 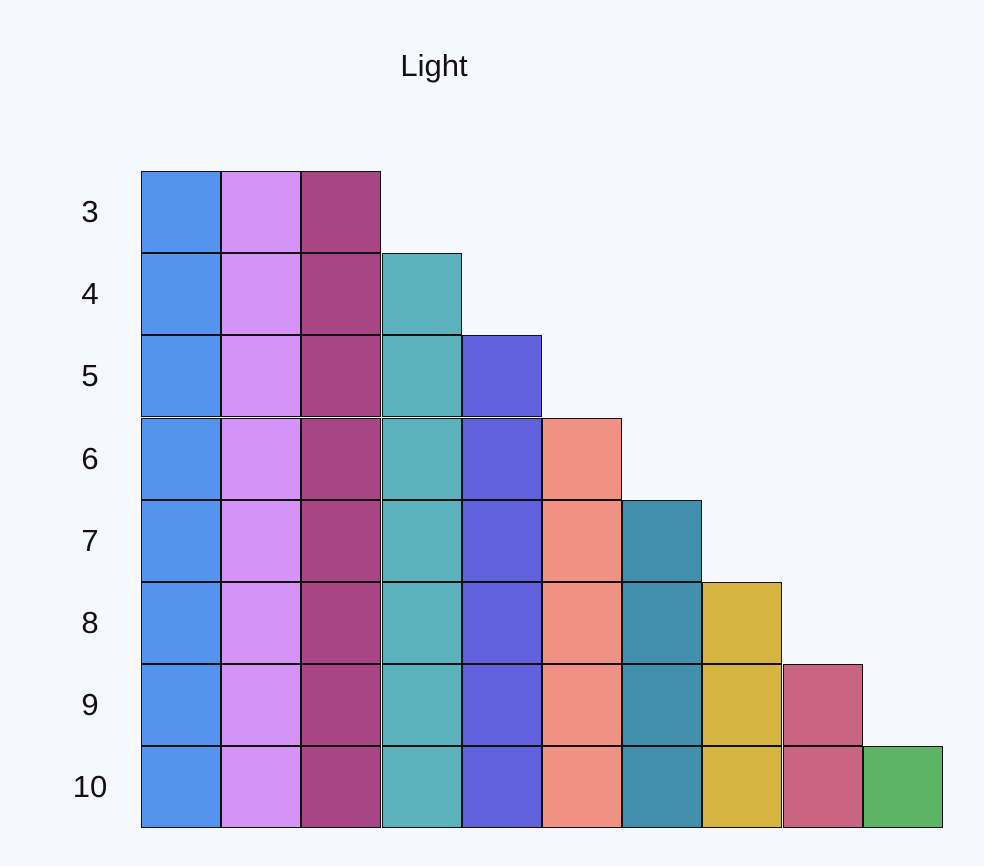 I want to click on swatch-7-magenta, so click(x=341, y=540).